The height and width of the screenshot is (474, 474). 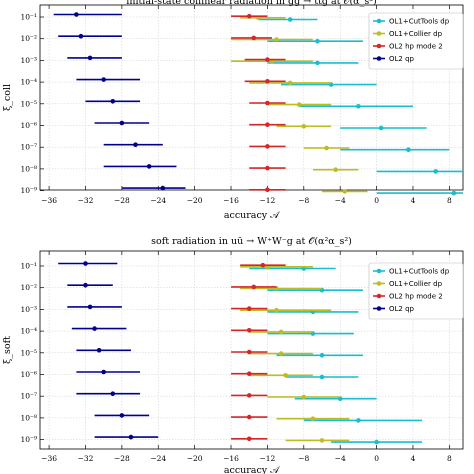 What do you see at coordinates (303, 458) in the screenshot?
I see `x-tick-label: −8` at bounding box center [303, 458].